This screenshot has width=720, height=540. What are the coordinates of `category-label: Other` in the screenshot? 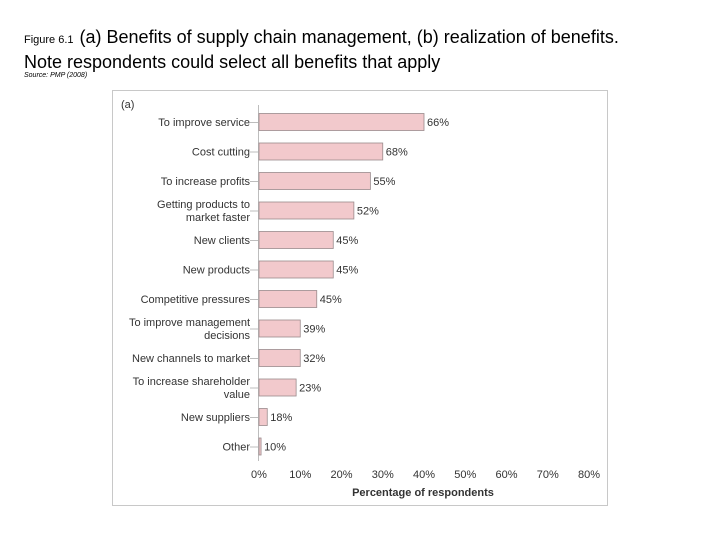 It's located at (236, 448).